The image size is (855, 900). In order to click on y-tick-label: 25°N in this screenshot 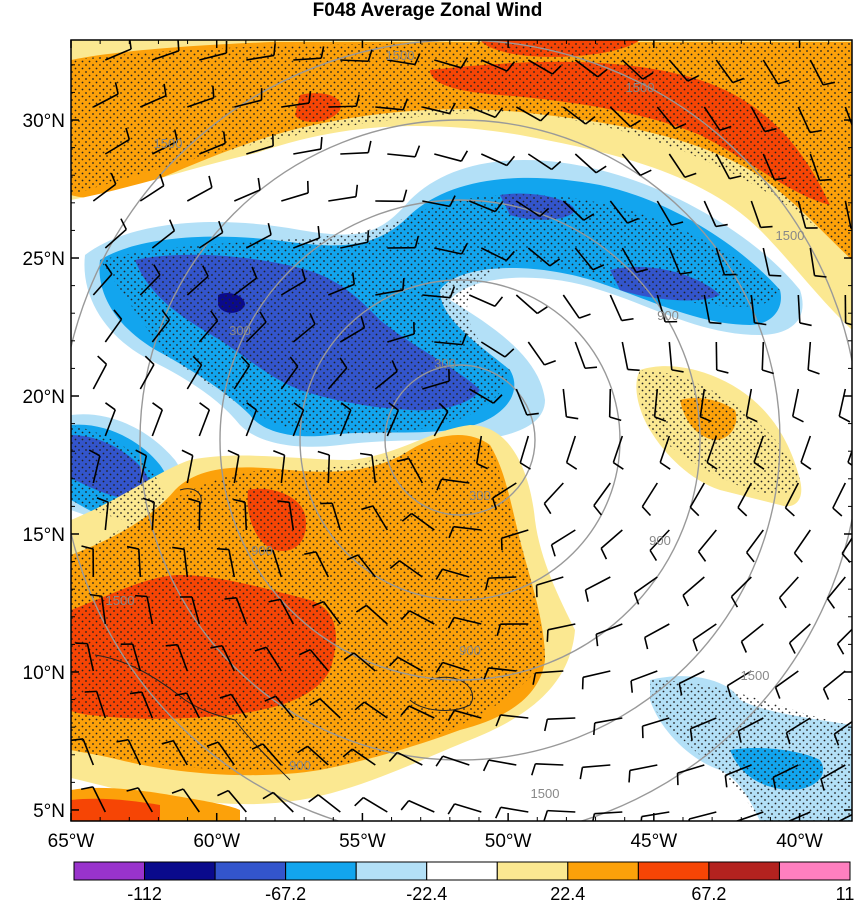, I will do `click(44, 259)`.